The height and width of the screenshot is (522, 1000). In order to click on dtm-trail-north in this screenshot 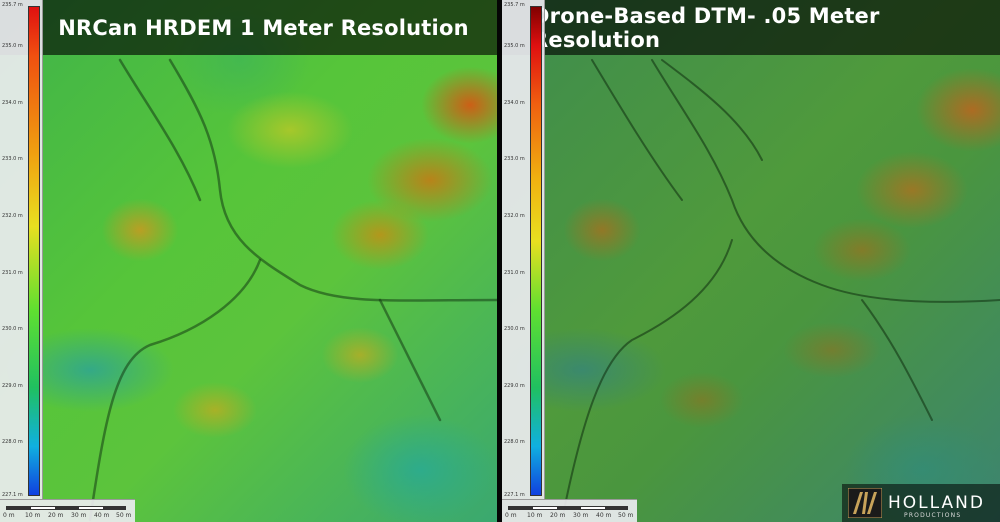, I will do `click(712, 110)`.